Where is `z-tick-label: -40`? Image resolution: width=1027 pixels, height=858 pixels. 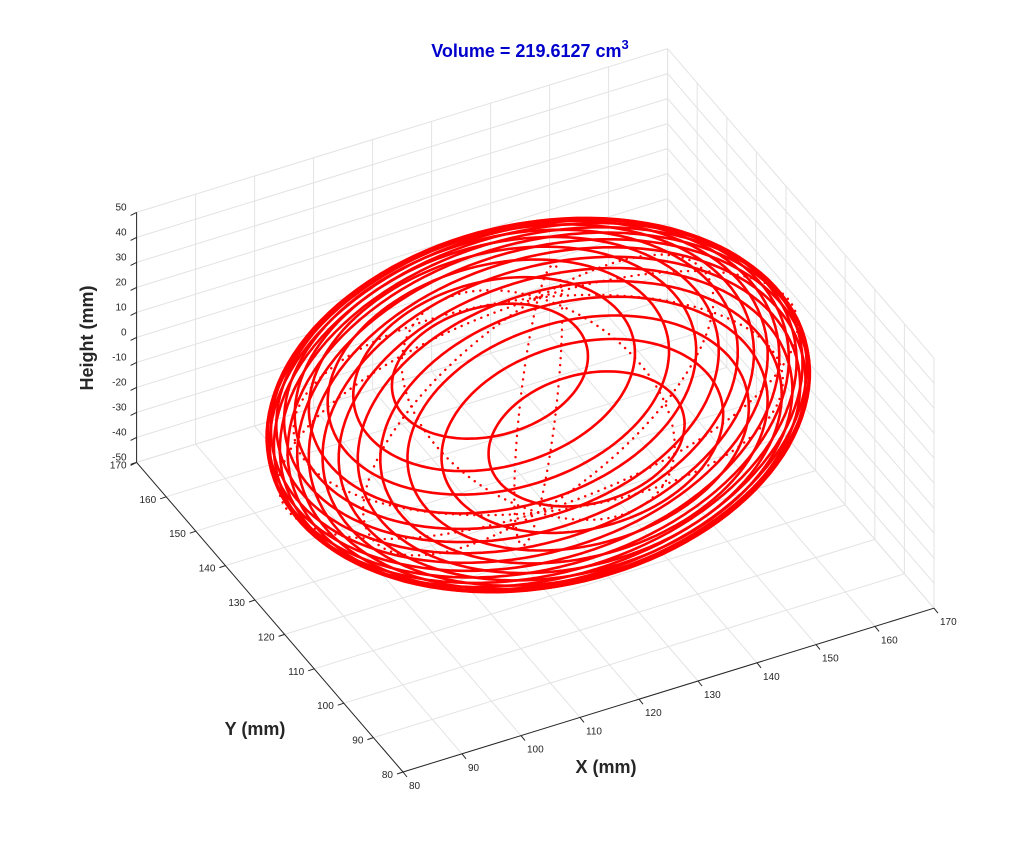 z-tick-label: -40 is located at coordinates (119, 432).